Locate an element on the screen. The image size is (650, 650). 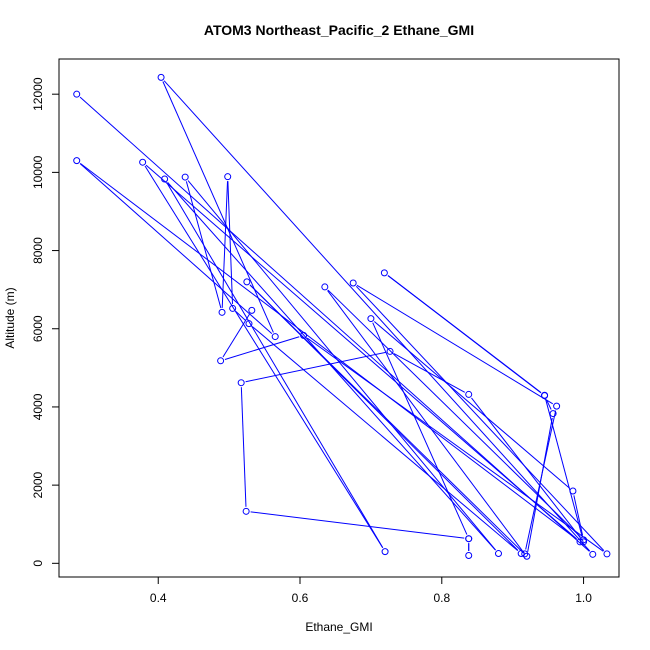
x-tick-label: 0.8 is located at coordinates (441, 598).